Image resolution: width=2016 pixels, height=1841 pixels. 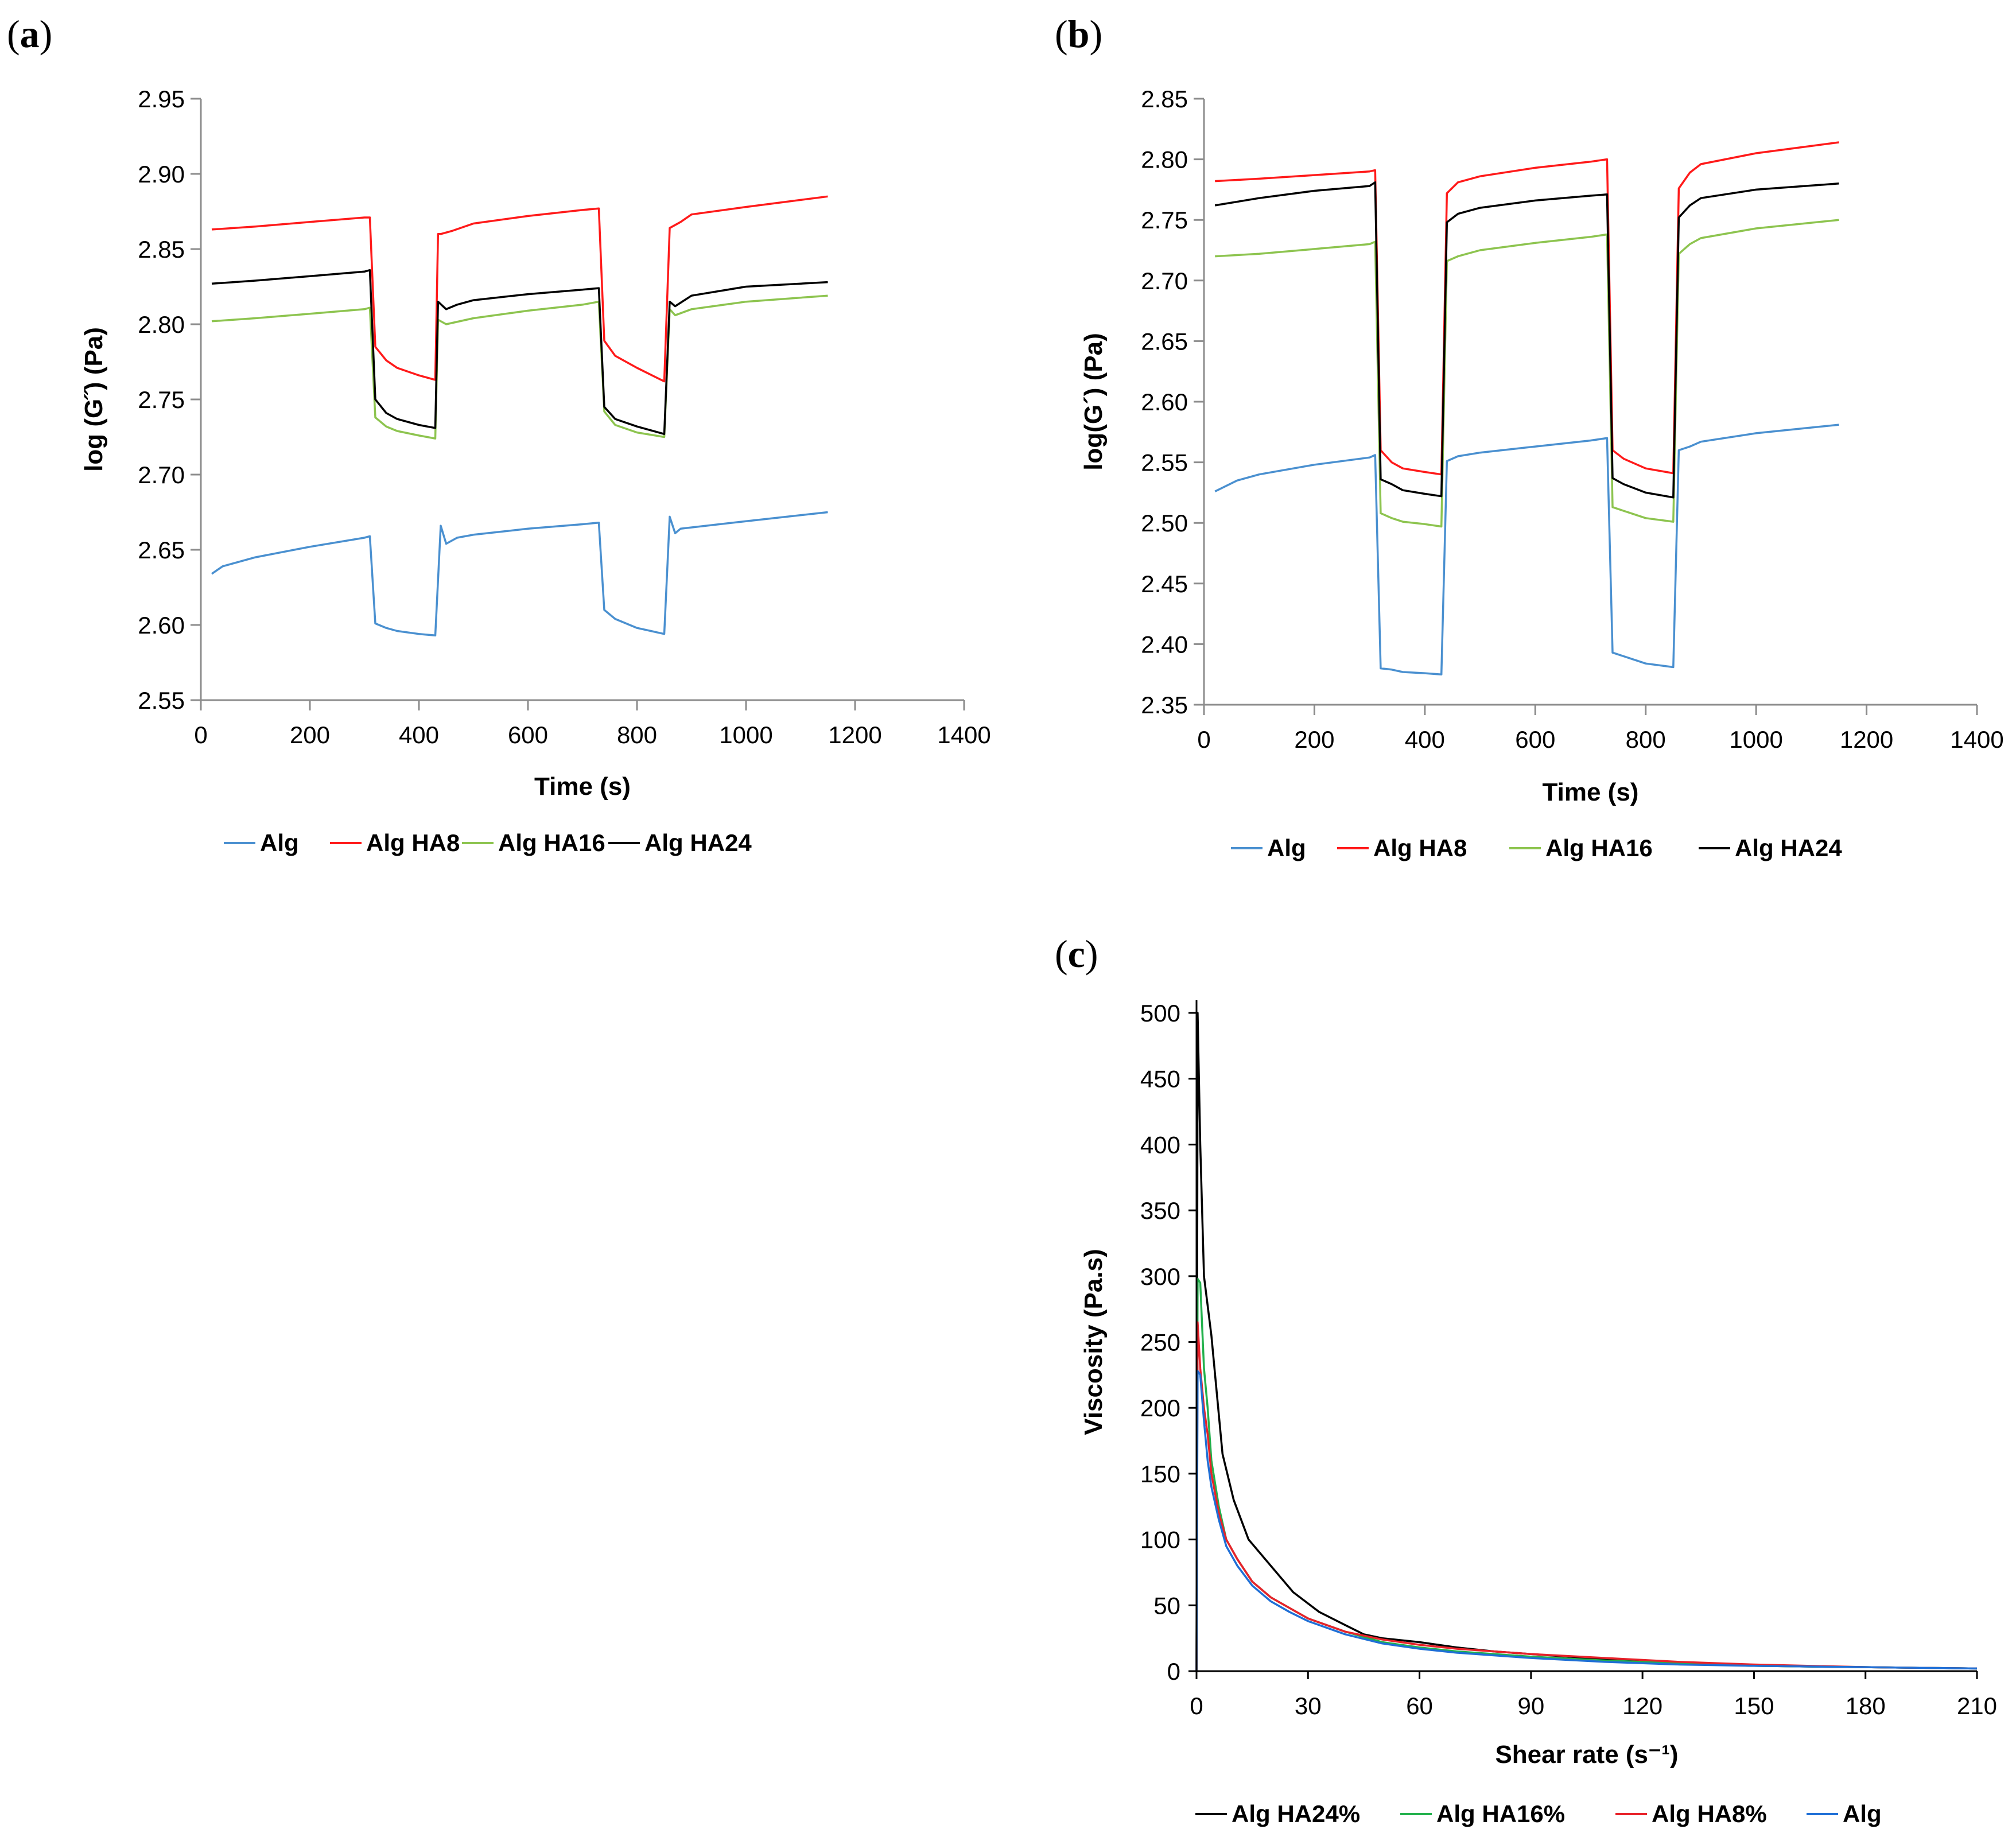 What do you see at coordinates (1591, 792) in the screenshot?
I see `chart-b-x-axis-title: Time (s)` at bounding box center [1591, 792].